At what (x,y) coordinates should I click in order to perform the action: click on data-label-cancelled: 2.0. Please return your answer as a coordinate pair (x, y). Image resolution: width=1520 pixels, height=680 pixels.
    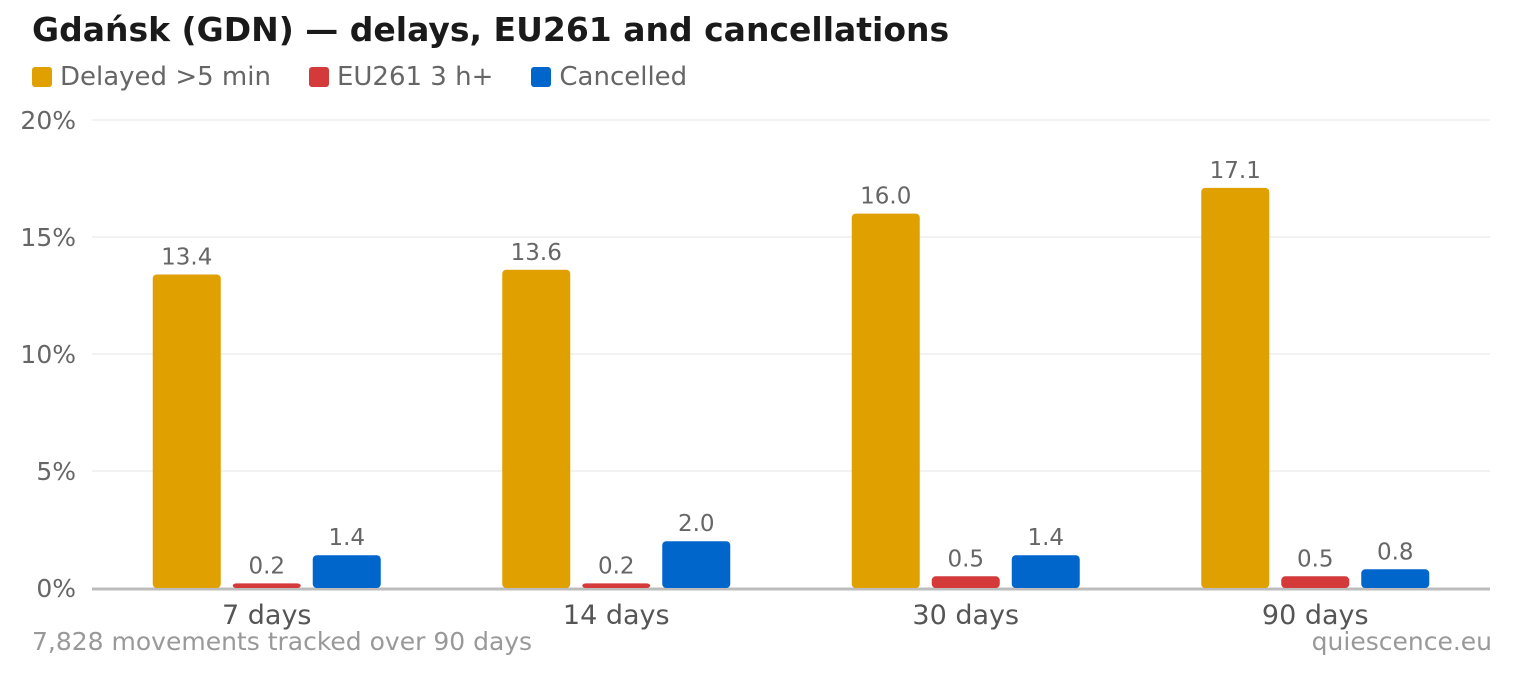
    Looking at the image, I should click on (696, 524).